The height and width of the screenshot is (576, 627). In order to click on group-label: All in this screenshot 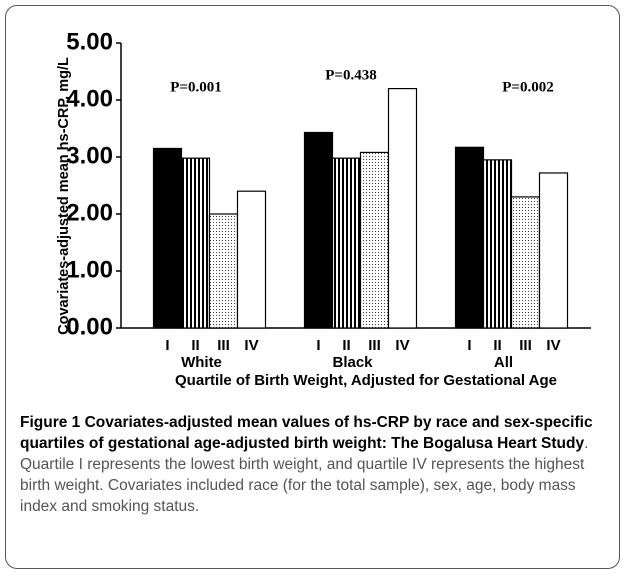, I will do `click(503, 362)`.